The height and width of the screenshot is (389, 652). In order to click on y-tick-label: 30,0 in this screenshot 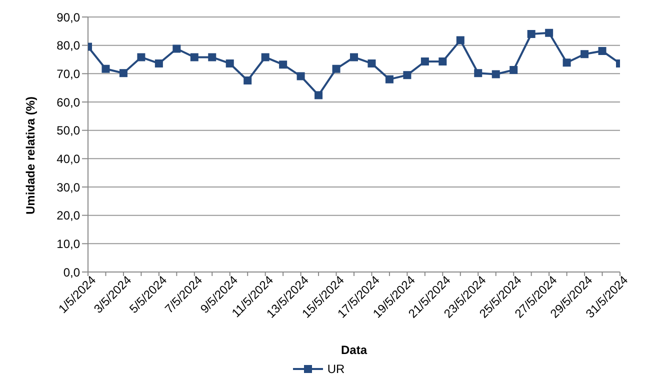, I will do `click(68, 187)`.